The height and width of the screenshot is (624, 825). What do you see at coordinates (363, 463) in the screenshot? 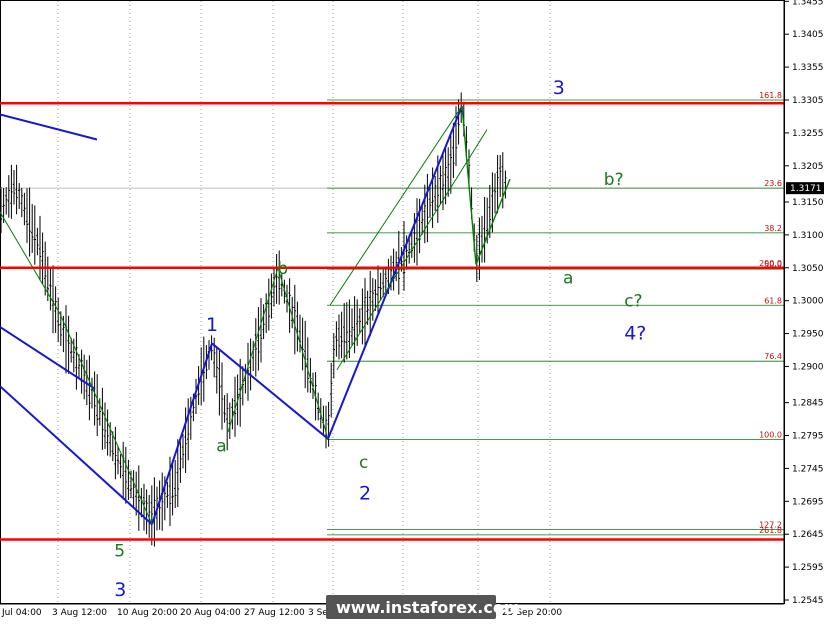
I see `wave-label: c` at bounding box center [363, 463].